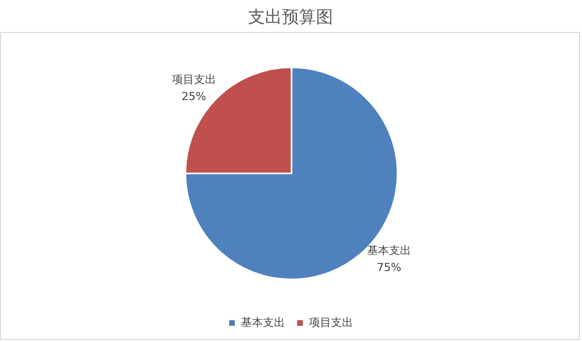 Image resolution: width=582 pixels, height=342 pixels. Describe the element at coordinates (194, 96) in the screenshot. I see `data-label: 25%` at that location.